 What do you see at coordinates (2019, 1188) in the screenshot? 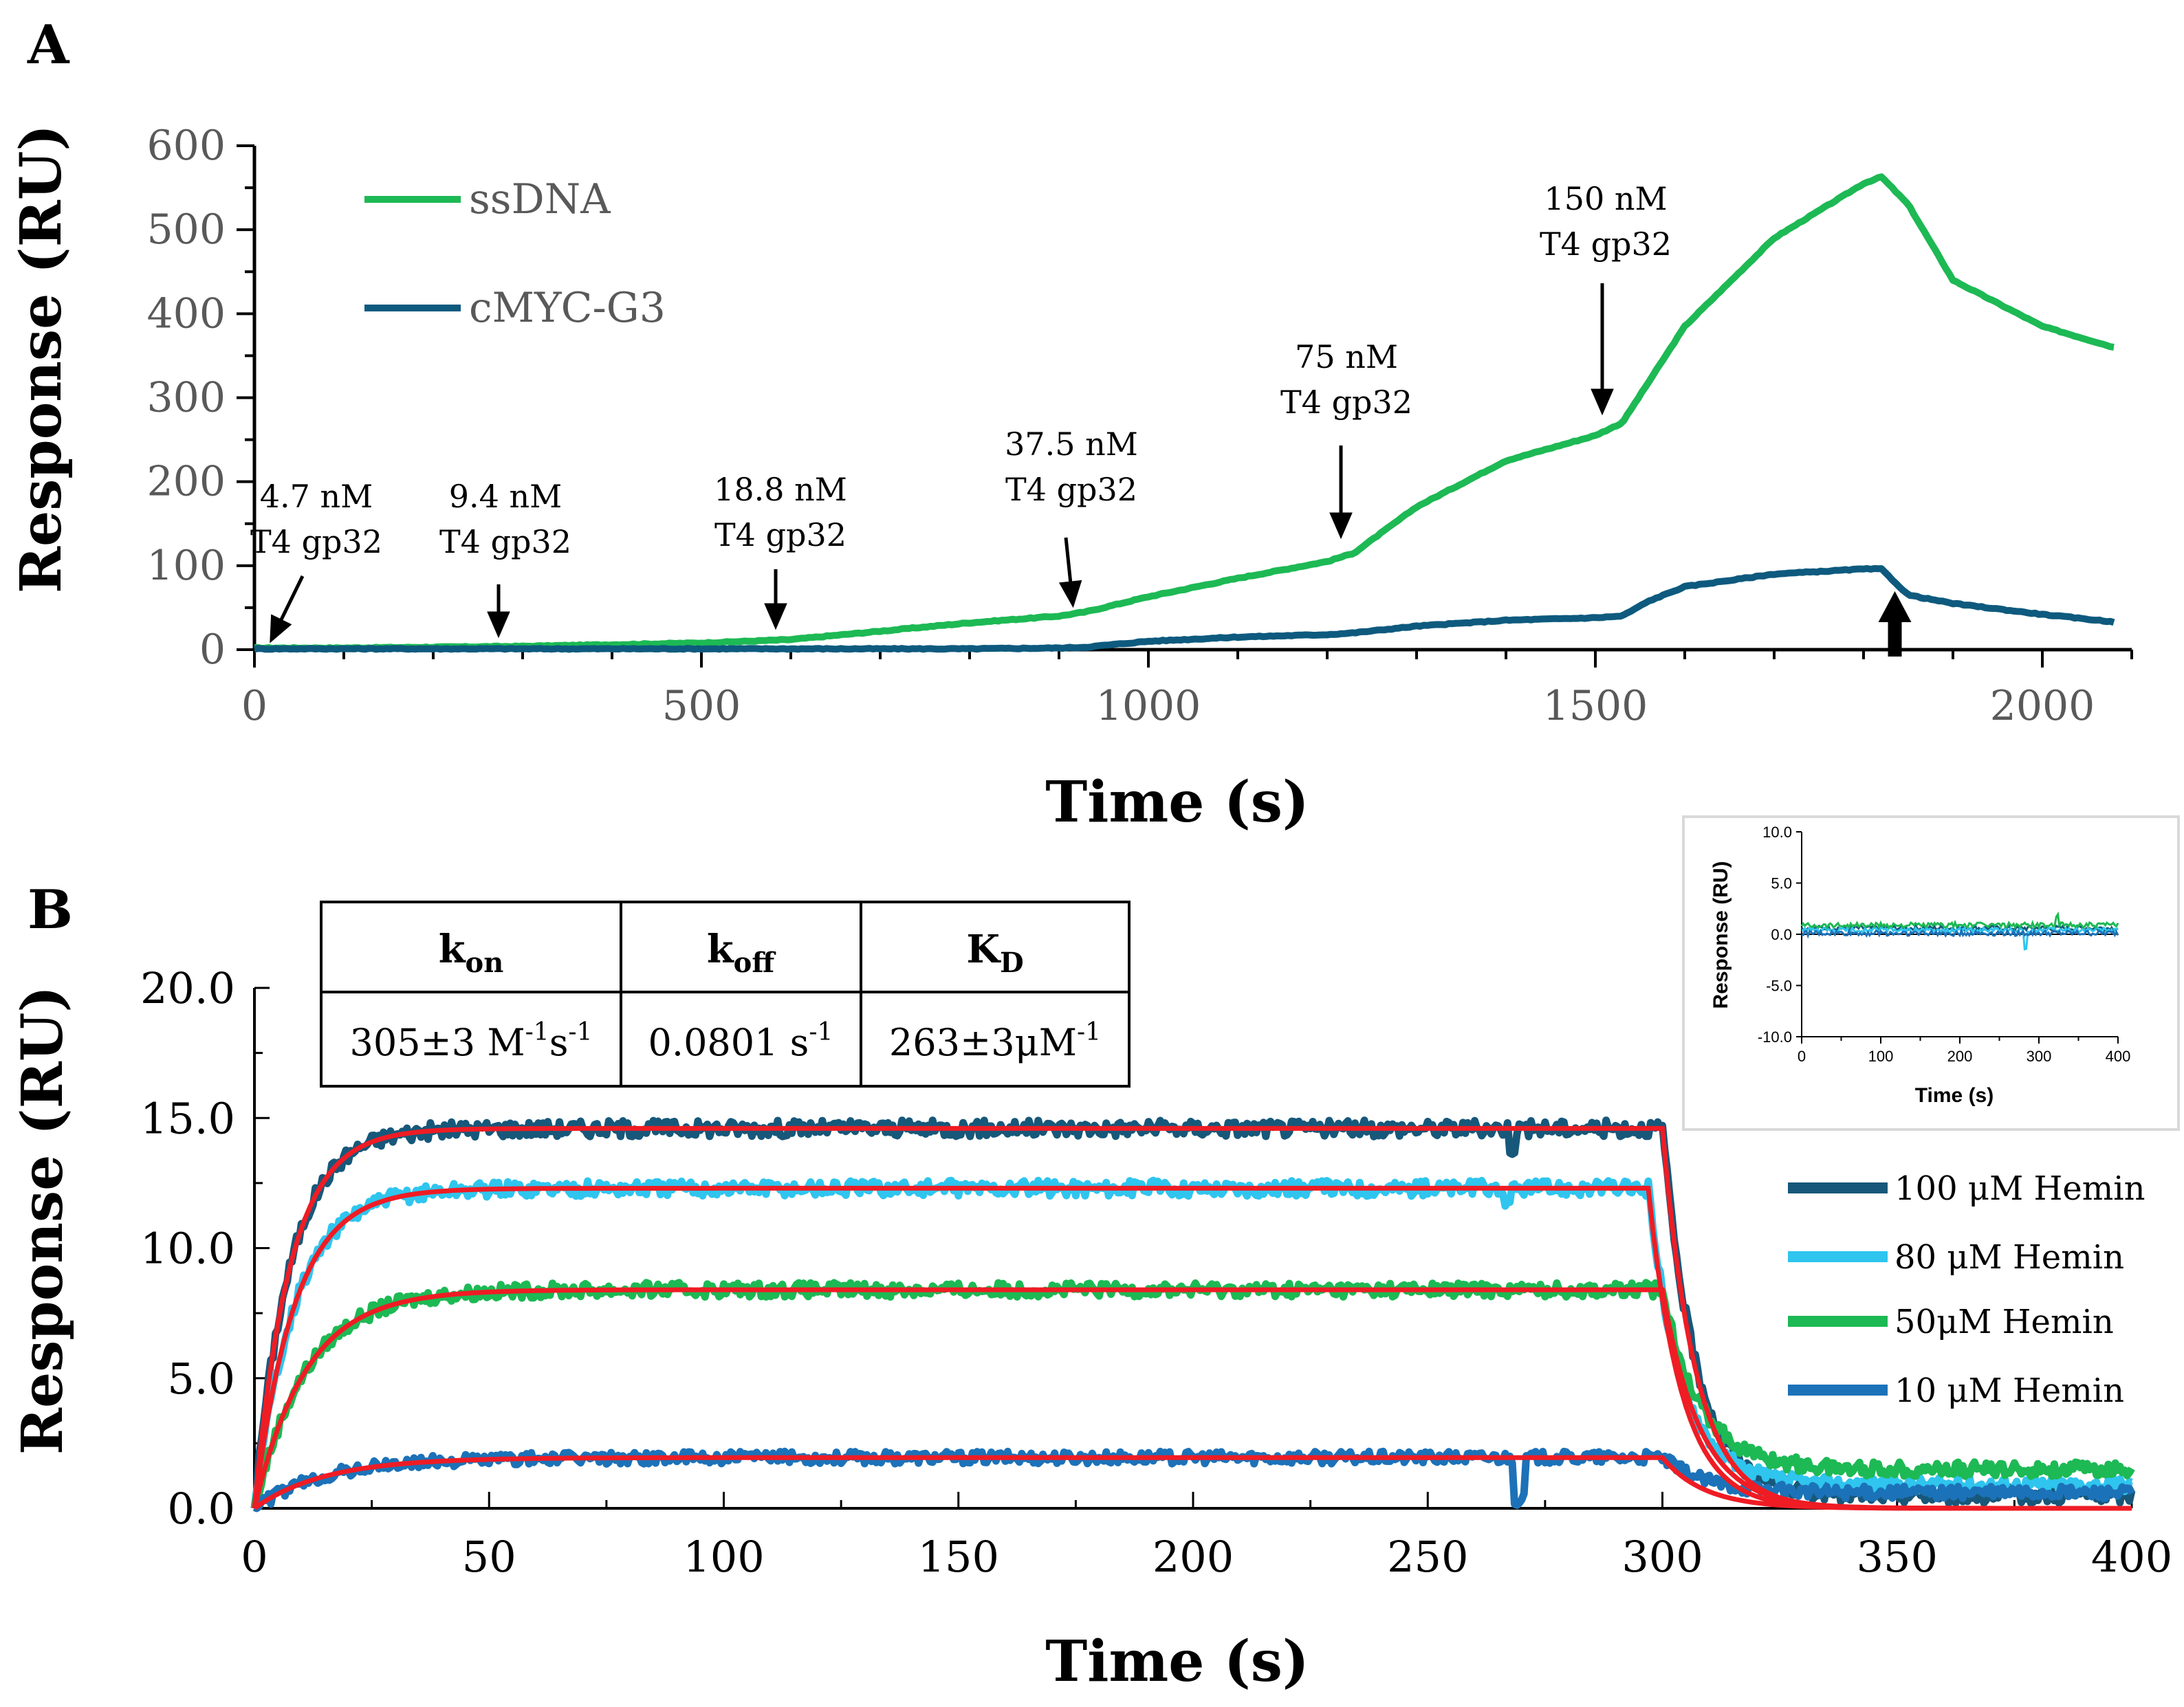
I see `legend-label-100um: 100 μM Hemin` at bounding box center [2019, 1188].